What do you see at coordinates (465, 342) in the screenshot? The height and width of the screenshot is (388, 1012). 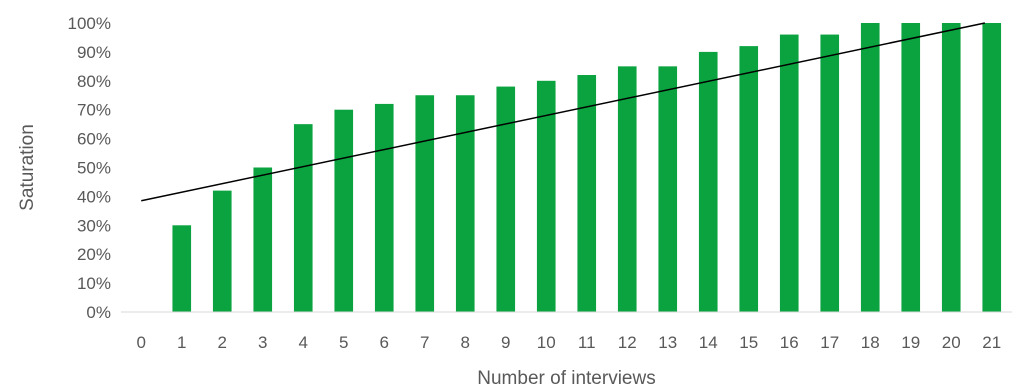 I see `x-tick-label: 8` at bounding box center [465, 342].